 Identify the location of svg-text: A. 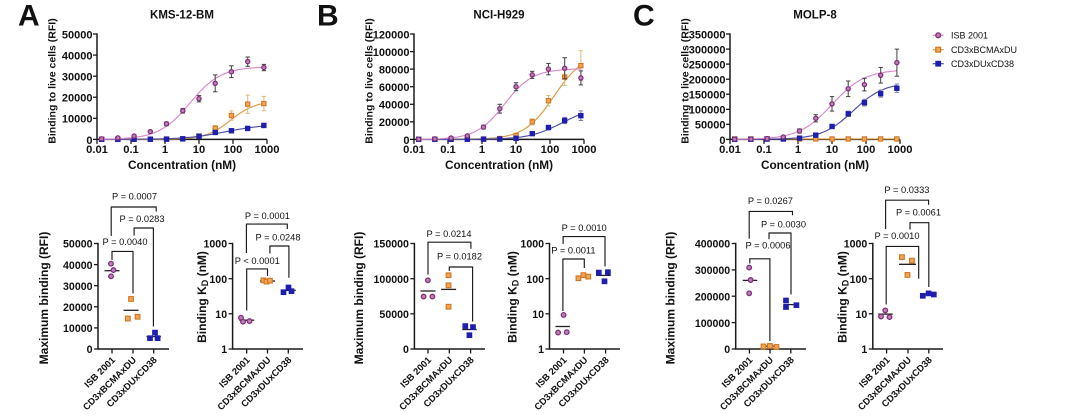
(29, 16).